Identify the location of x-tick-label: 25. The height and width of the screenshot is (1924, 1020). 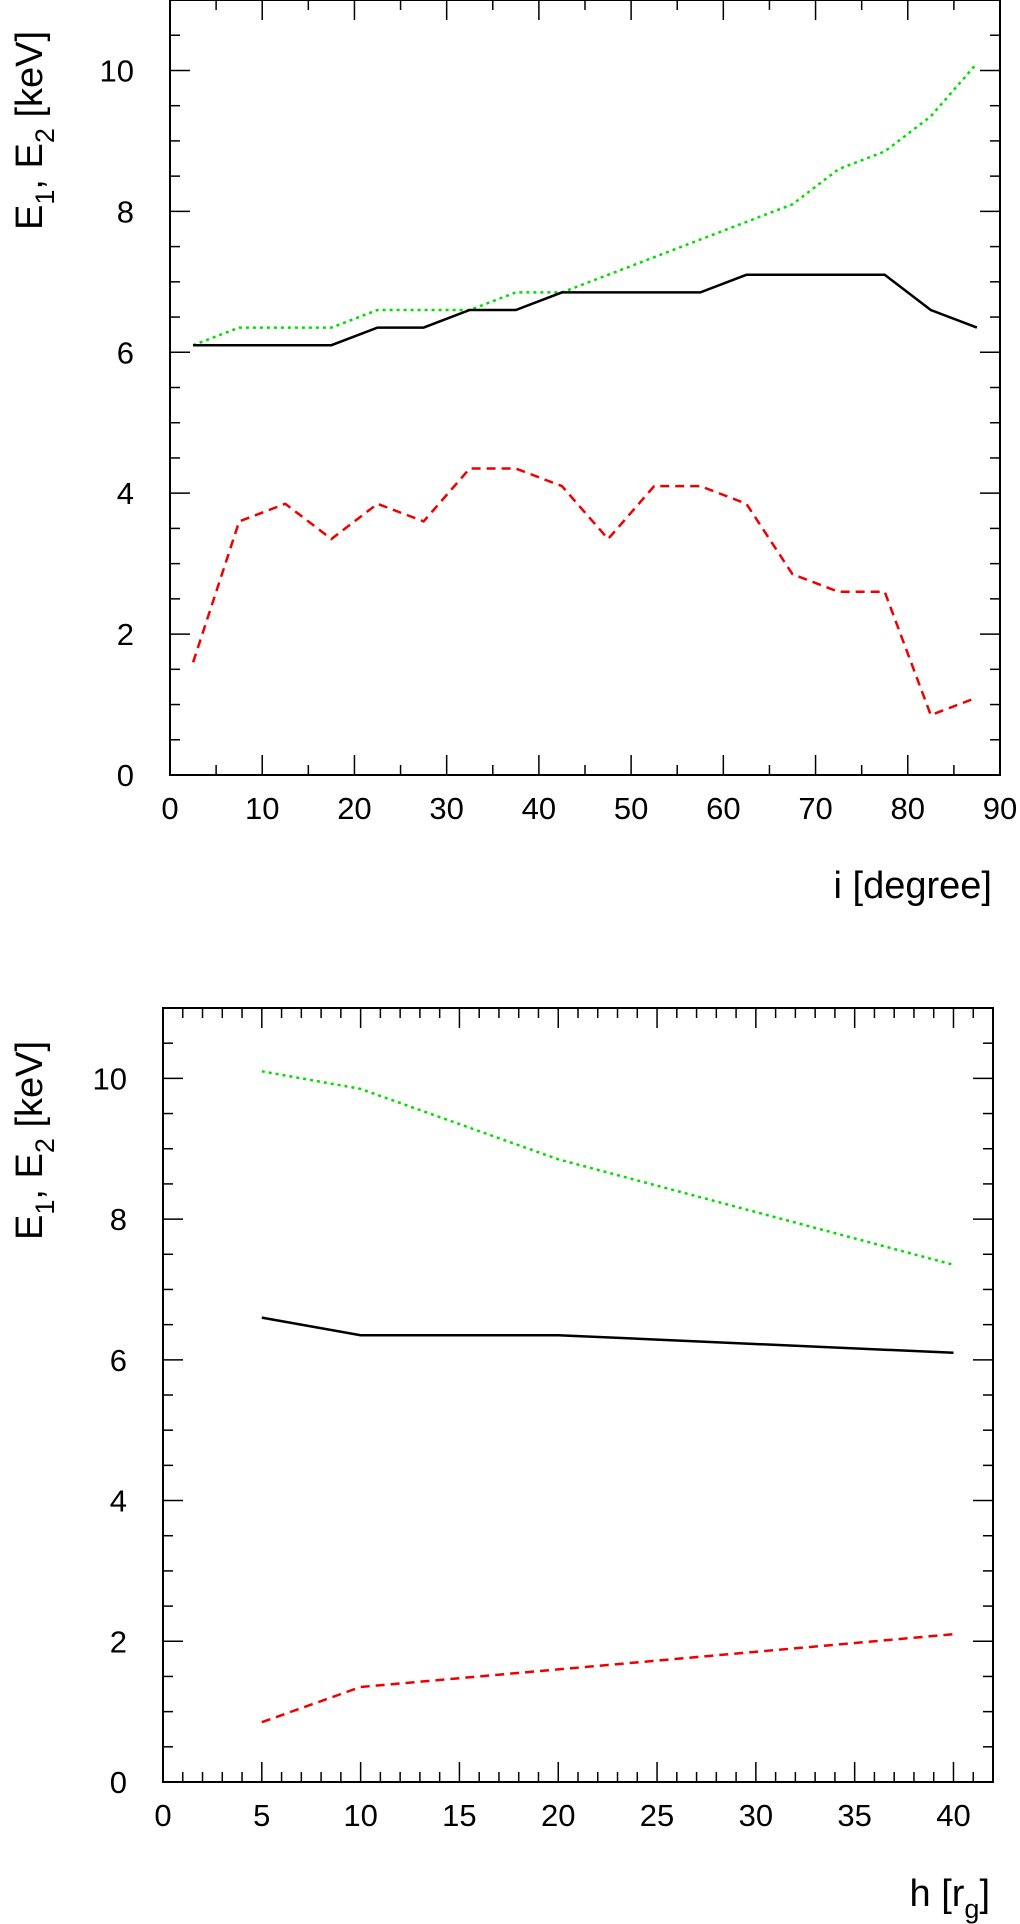
(657, 1815).